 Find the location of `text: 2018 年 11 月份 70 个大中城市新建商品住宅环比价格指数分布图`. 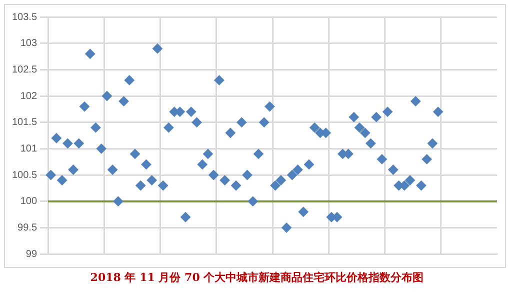

text: 2018 年 11 月份 70 个大中城市新建商品住宅环比价格指数分布图 is located at coordinates (257, 277).